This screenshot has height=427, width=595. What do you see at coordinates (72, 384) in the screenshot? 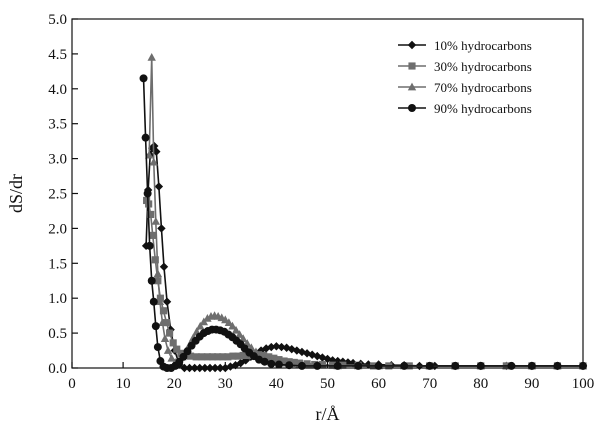
I see `x-tick-label: 0` at bounding box center [72, 384].